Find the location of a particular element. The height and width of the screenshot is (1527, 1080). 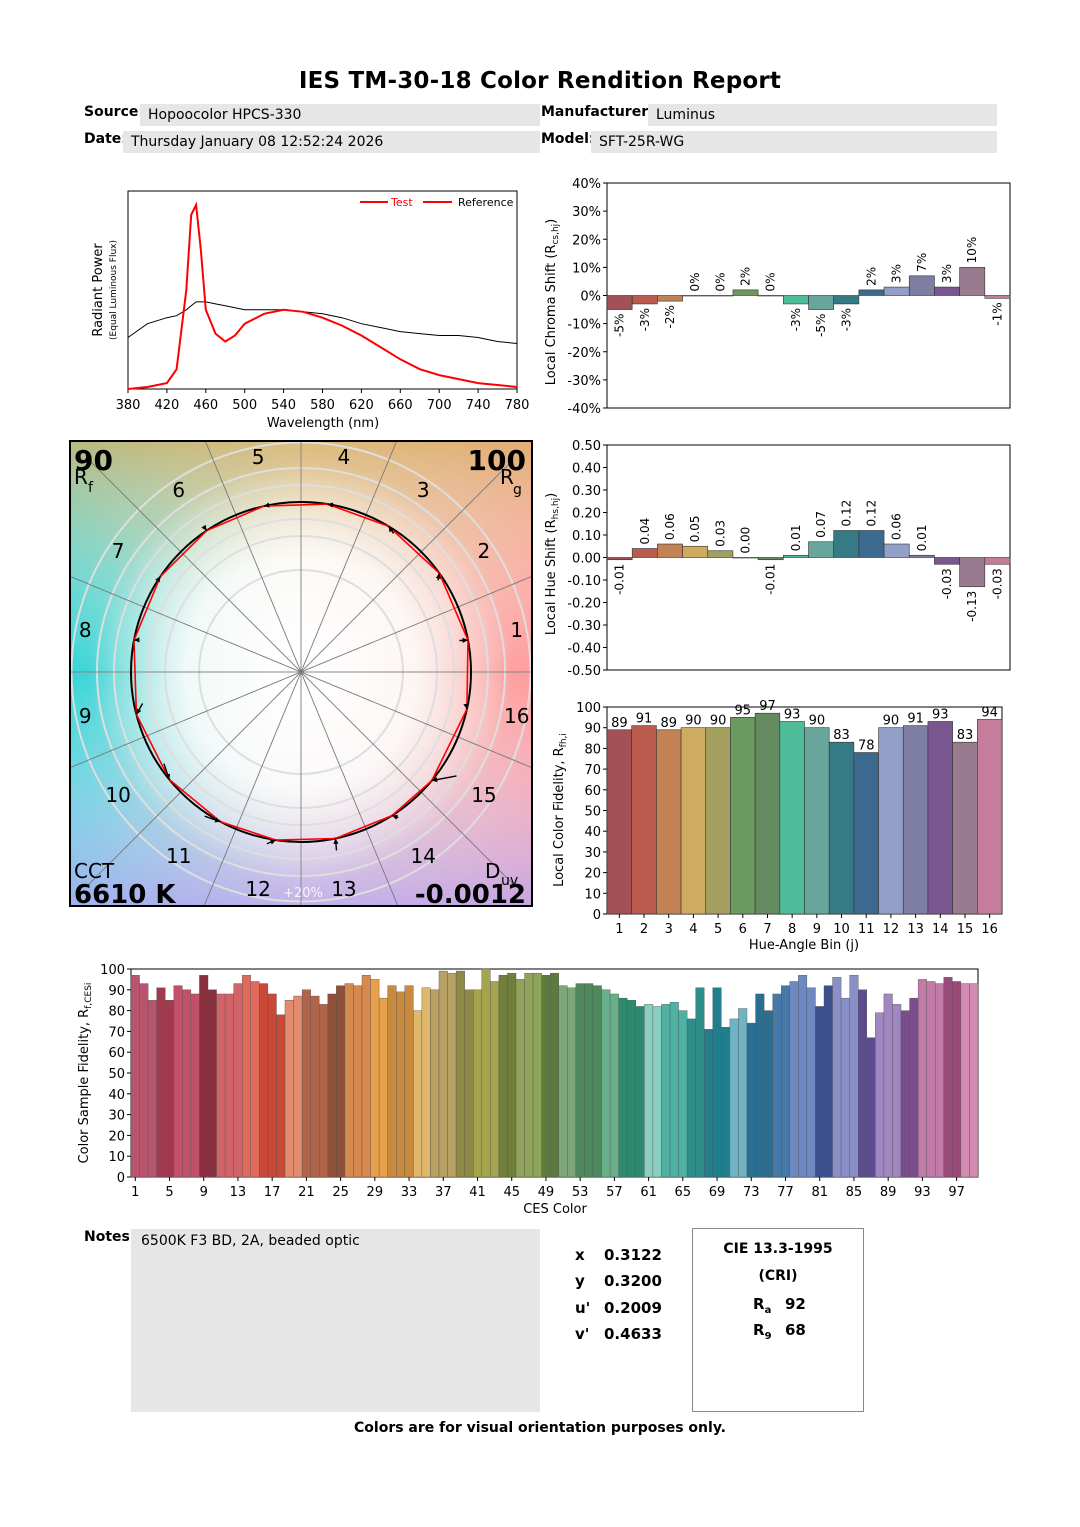

cvg-spoke is located at coordinates (301, 672).